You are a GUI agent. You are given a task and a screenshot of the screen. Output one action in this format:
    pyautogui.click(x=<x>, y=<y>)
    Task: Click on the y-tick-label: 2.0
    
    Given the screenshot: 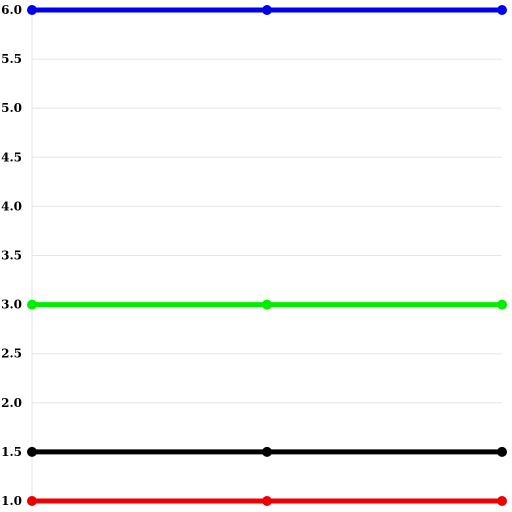 What is the action you would take?
    pyautogui.click(x=11, y=403)
    